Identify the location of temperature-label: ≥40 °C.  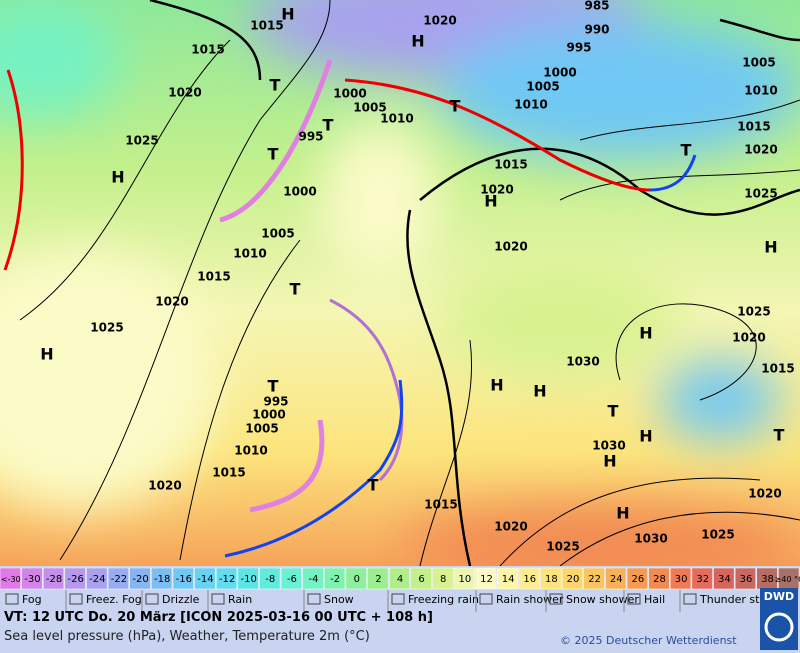
(787, 579).